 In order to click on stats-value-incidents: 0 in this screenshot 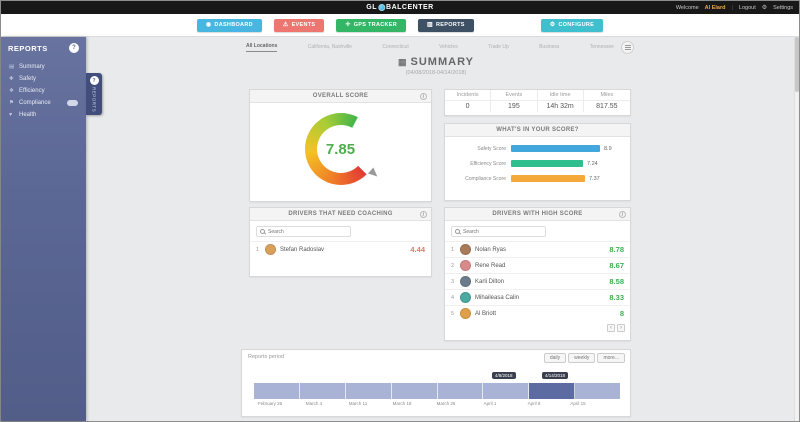, I will do `click(468, 106)`.